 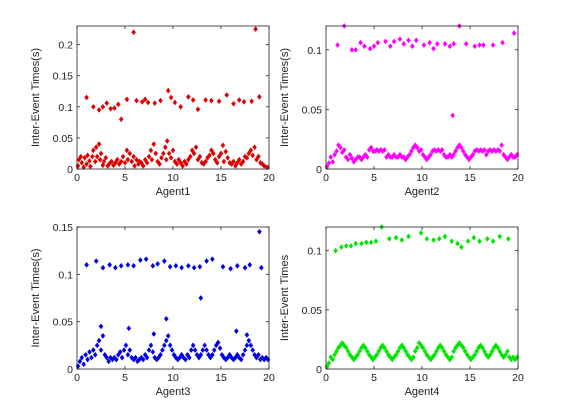 I want to click on y-axis-label: Inter-Event Times(s), so click(x=36, y=297).